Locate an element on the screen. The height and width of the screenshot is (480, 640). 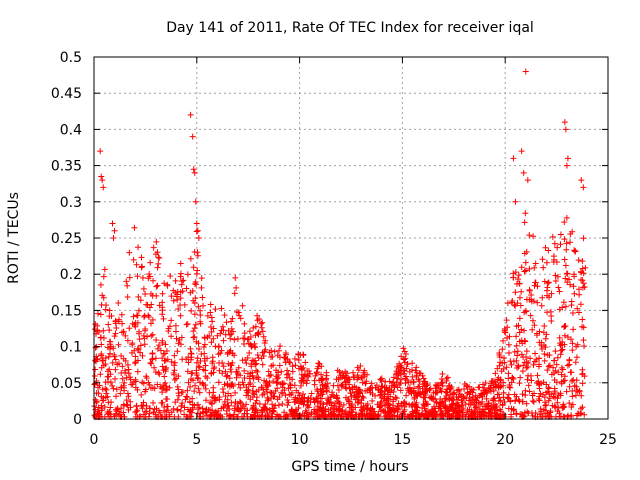
y-tick-labels: 0 0.05 0.1 0.15 0.2 0.25 0.3 0.35 0.4 0.45 0.5 is located at coordinates (66, 239).